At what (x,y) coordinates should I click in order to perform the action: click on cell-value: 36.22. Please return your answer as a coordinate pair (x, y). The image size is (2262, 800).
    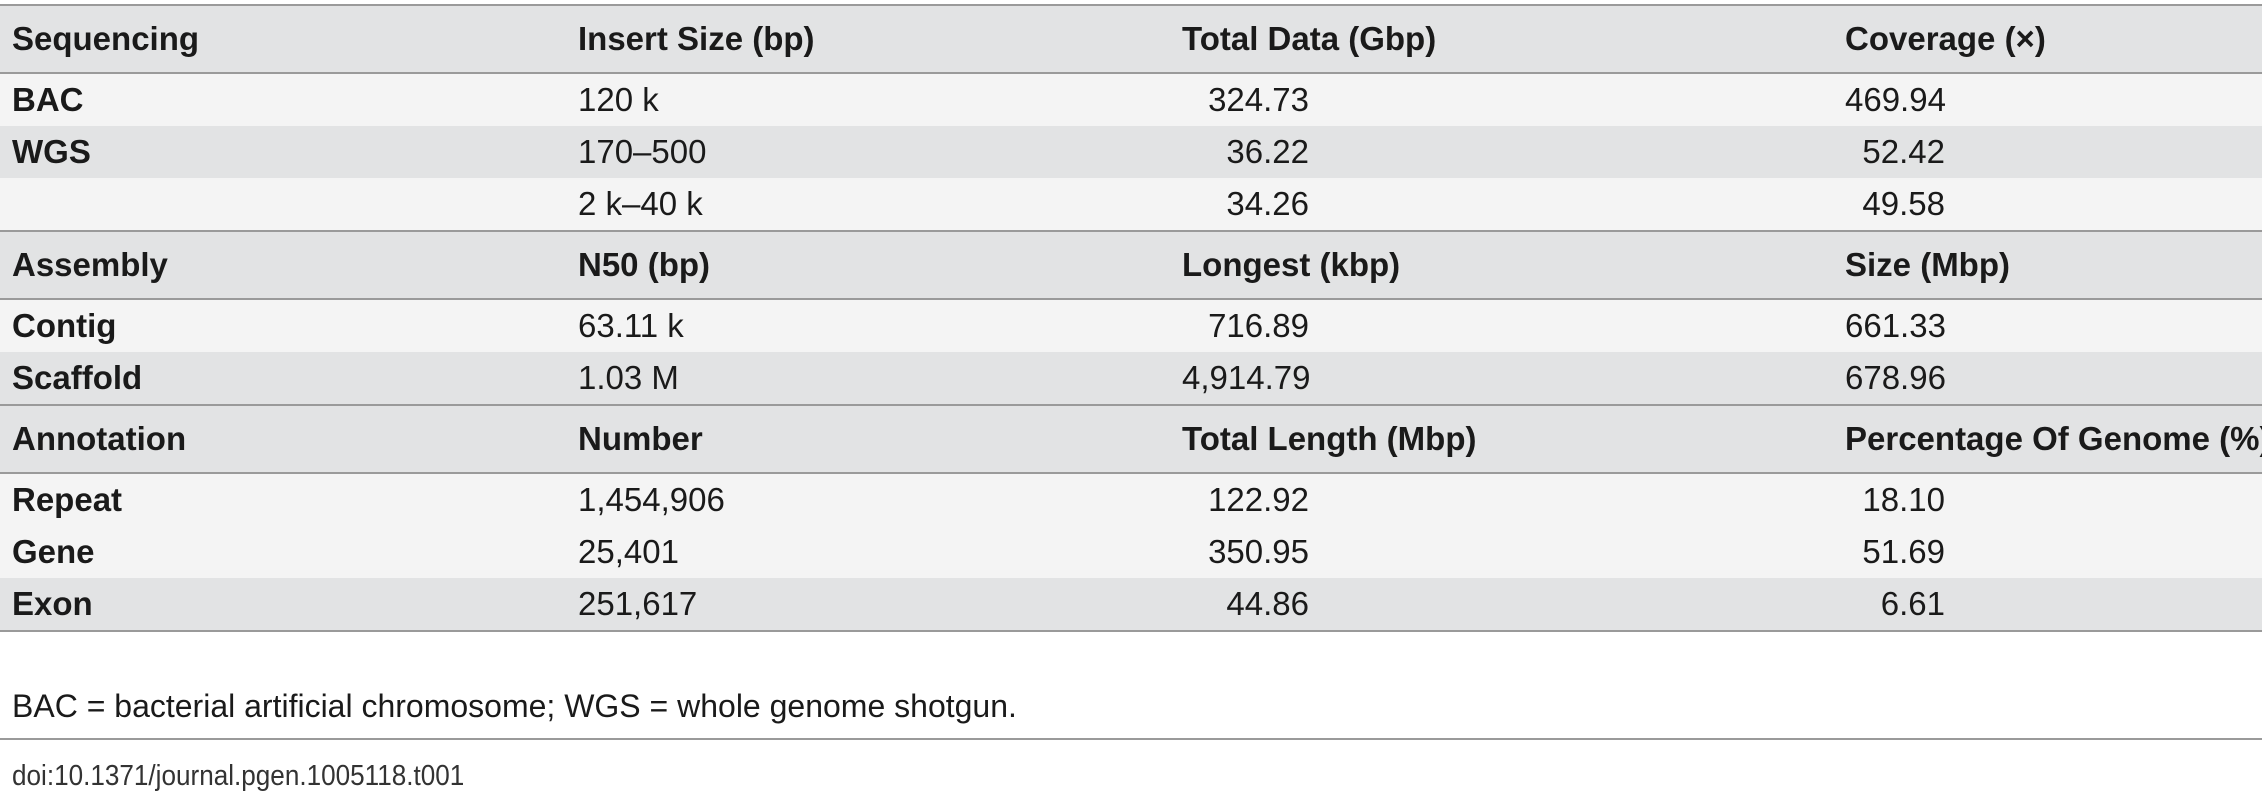
    Looking at the image, I should click on (1267, 151).